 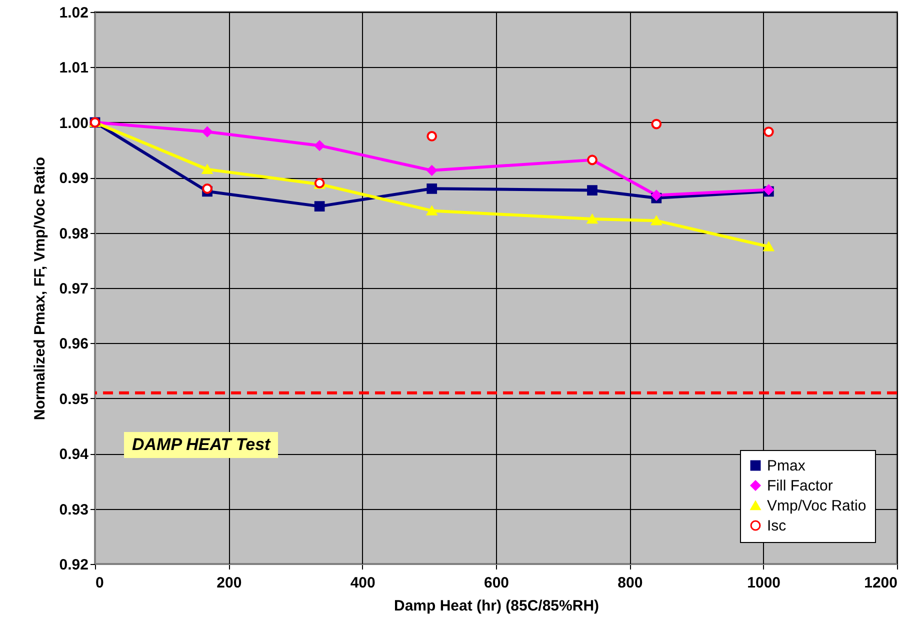 I want to click on y-tick-label: 0.97, so click(x=73, y=289).